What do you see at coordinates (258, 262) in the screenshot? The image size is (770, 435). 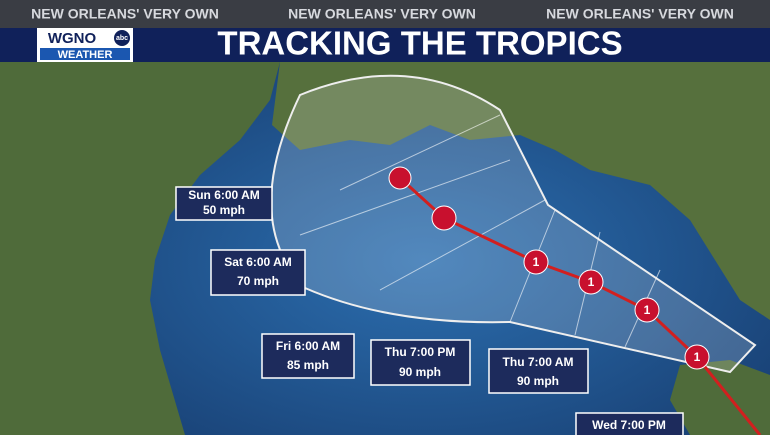 I see `label-time: Sat 6:00 AM` at bounding box center [258, 262].